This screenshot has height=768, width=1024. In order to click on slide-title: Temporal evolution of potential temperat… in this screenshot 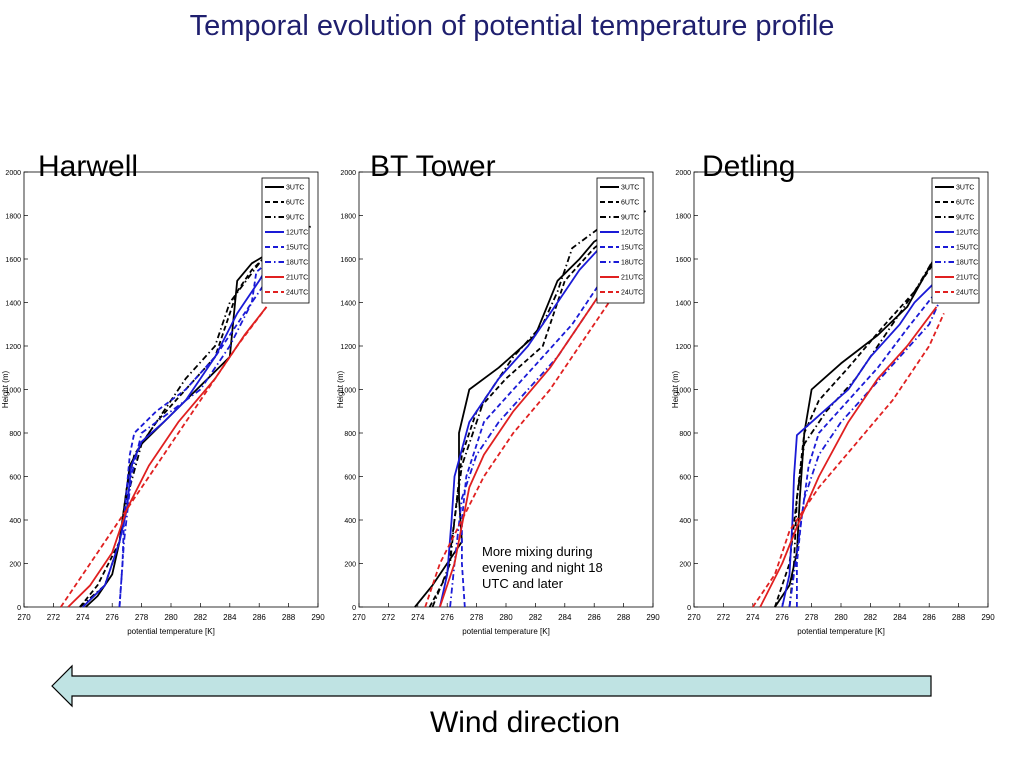, I will do `click(512, 26)`.